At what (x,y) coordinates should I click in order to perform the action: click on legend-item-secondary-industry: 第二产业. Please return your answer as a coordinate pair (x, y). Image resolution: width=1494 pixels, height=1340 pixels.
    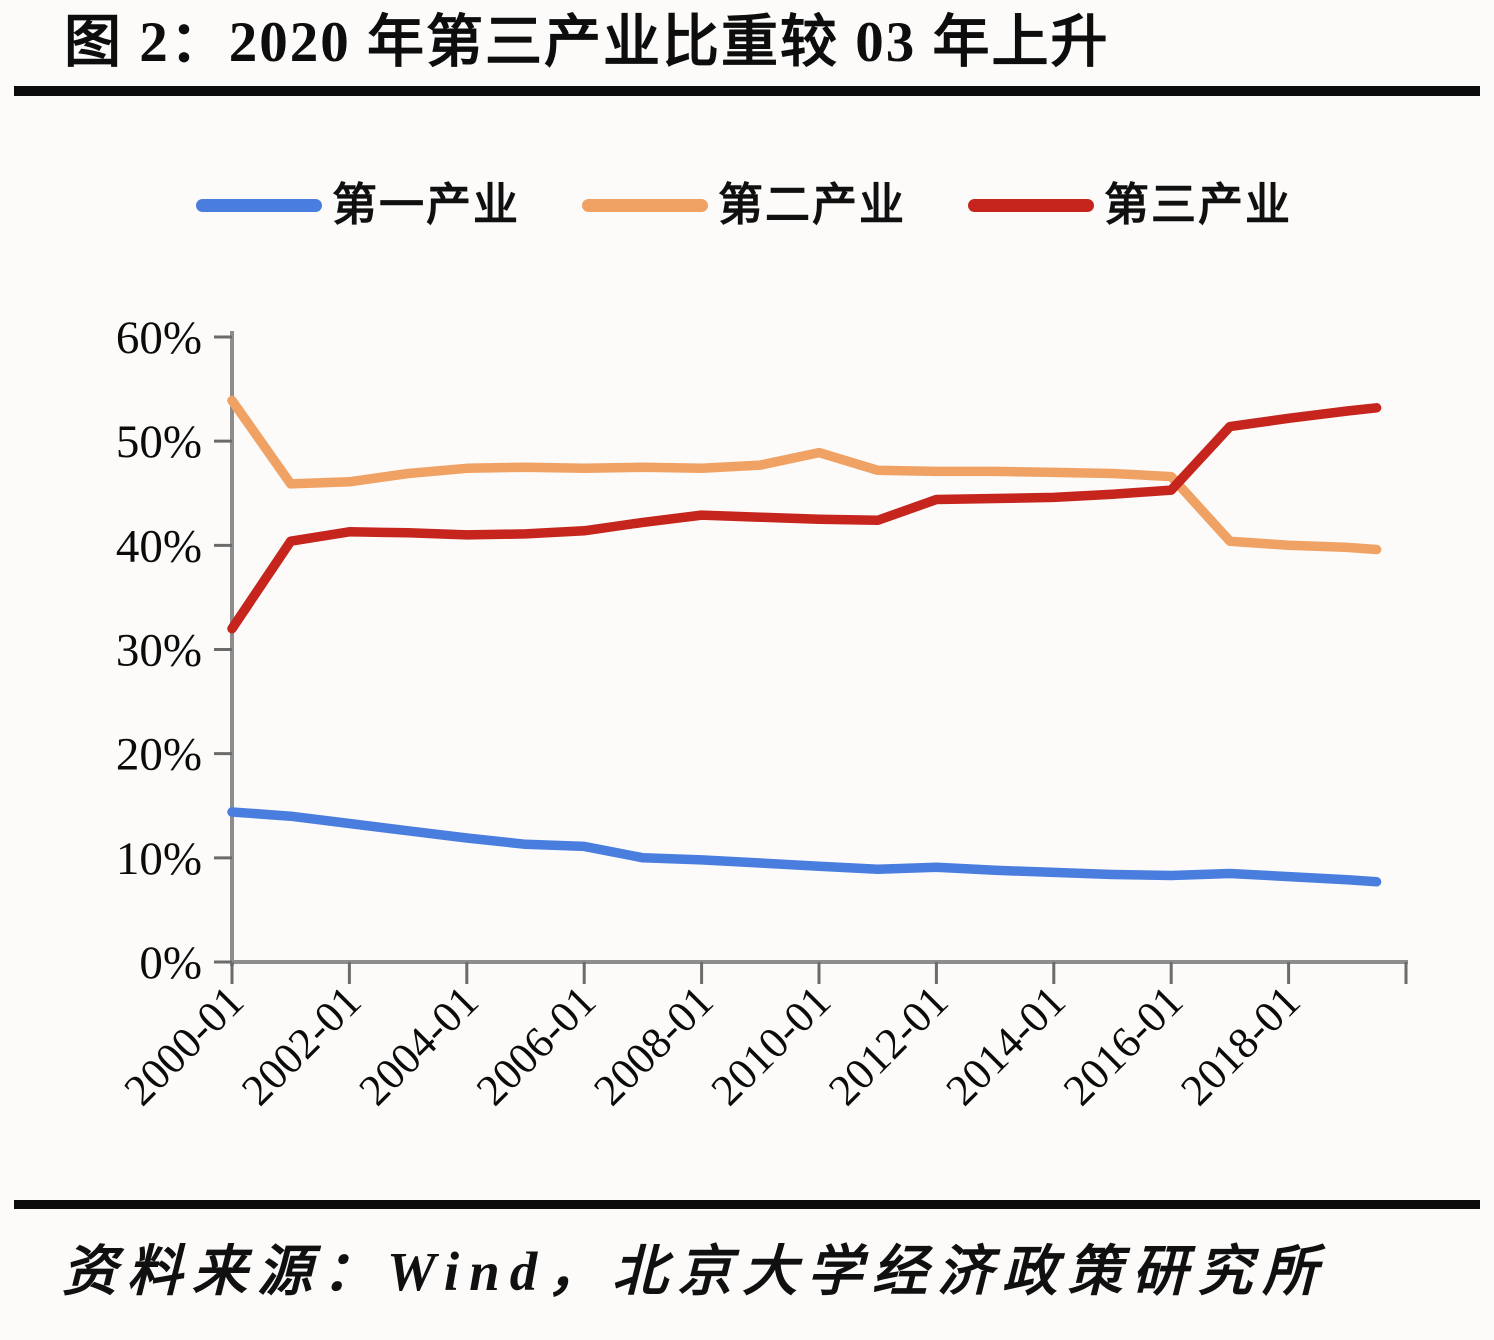
    Looking at the image, I should click on (744, 205).